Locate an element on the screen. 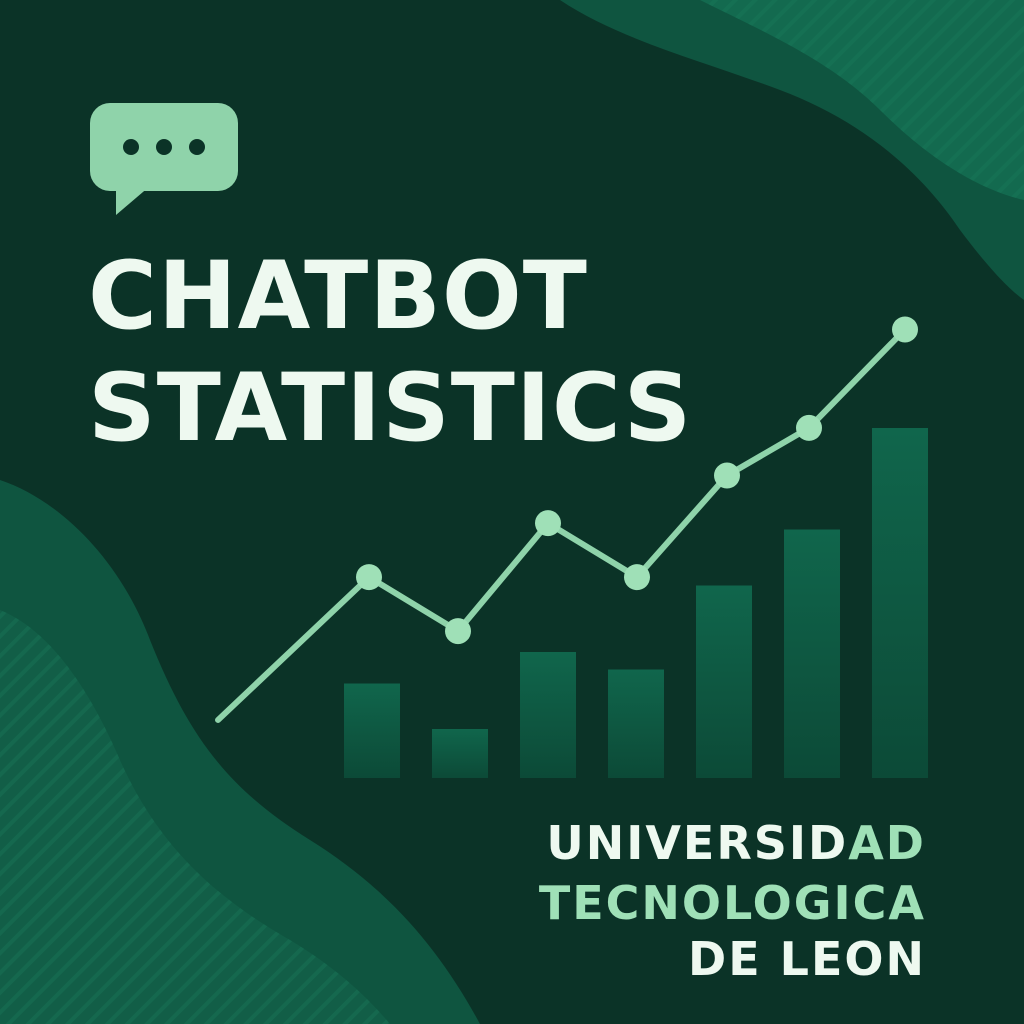 Image resolution: width=1024 pixels, height=1024 pixels. institution-line-2: TECNOLOGICA is located at coordinates (732, 903).